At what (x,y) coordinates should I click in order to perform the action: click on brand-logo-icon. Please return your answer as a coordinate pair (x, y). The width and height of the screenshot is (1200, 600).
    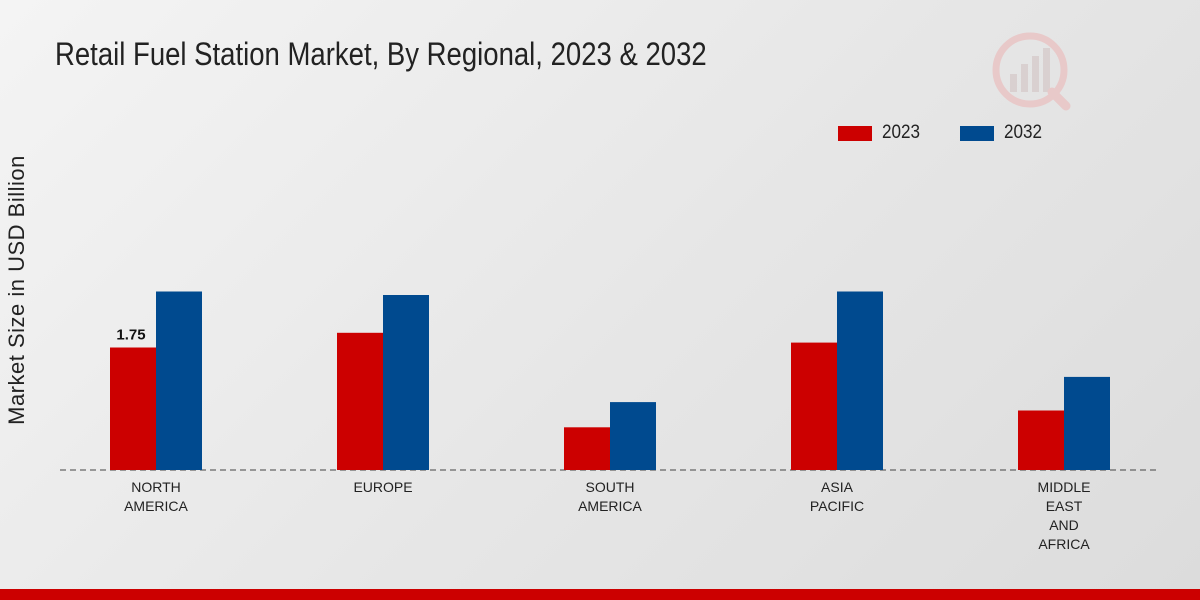
    Looking at the image, I should click on (1031, 71).